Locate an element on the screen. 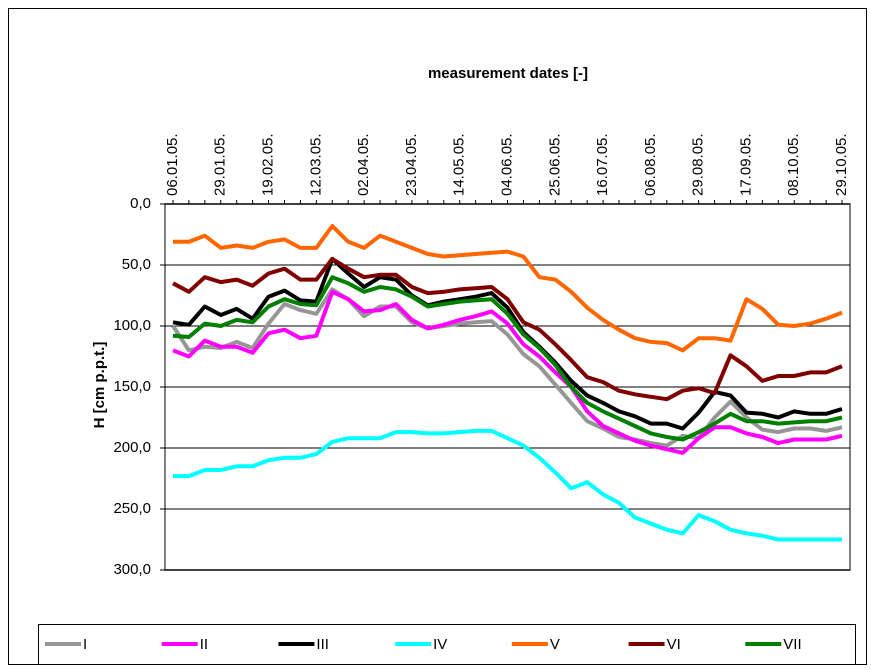  y-tick-label: 50,0 is located at coordinates (136, 264).